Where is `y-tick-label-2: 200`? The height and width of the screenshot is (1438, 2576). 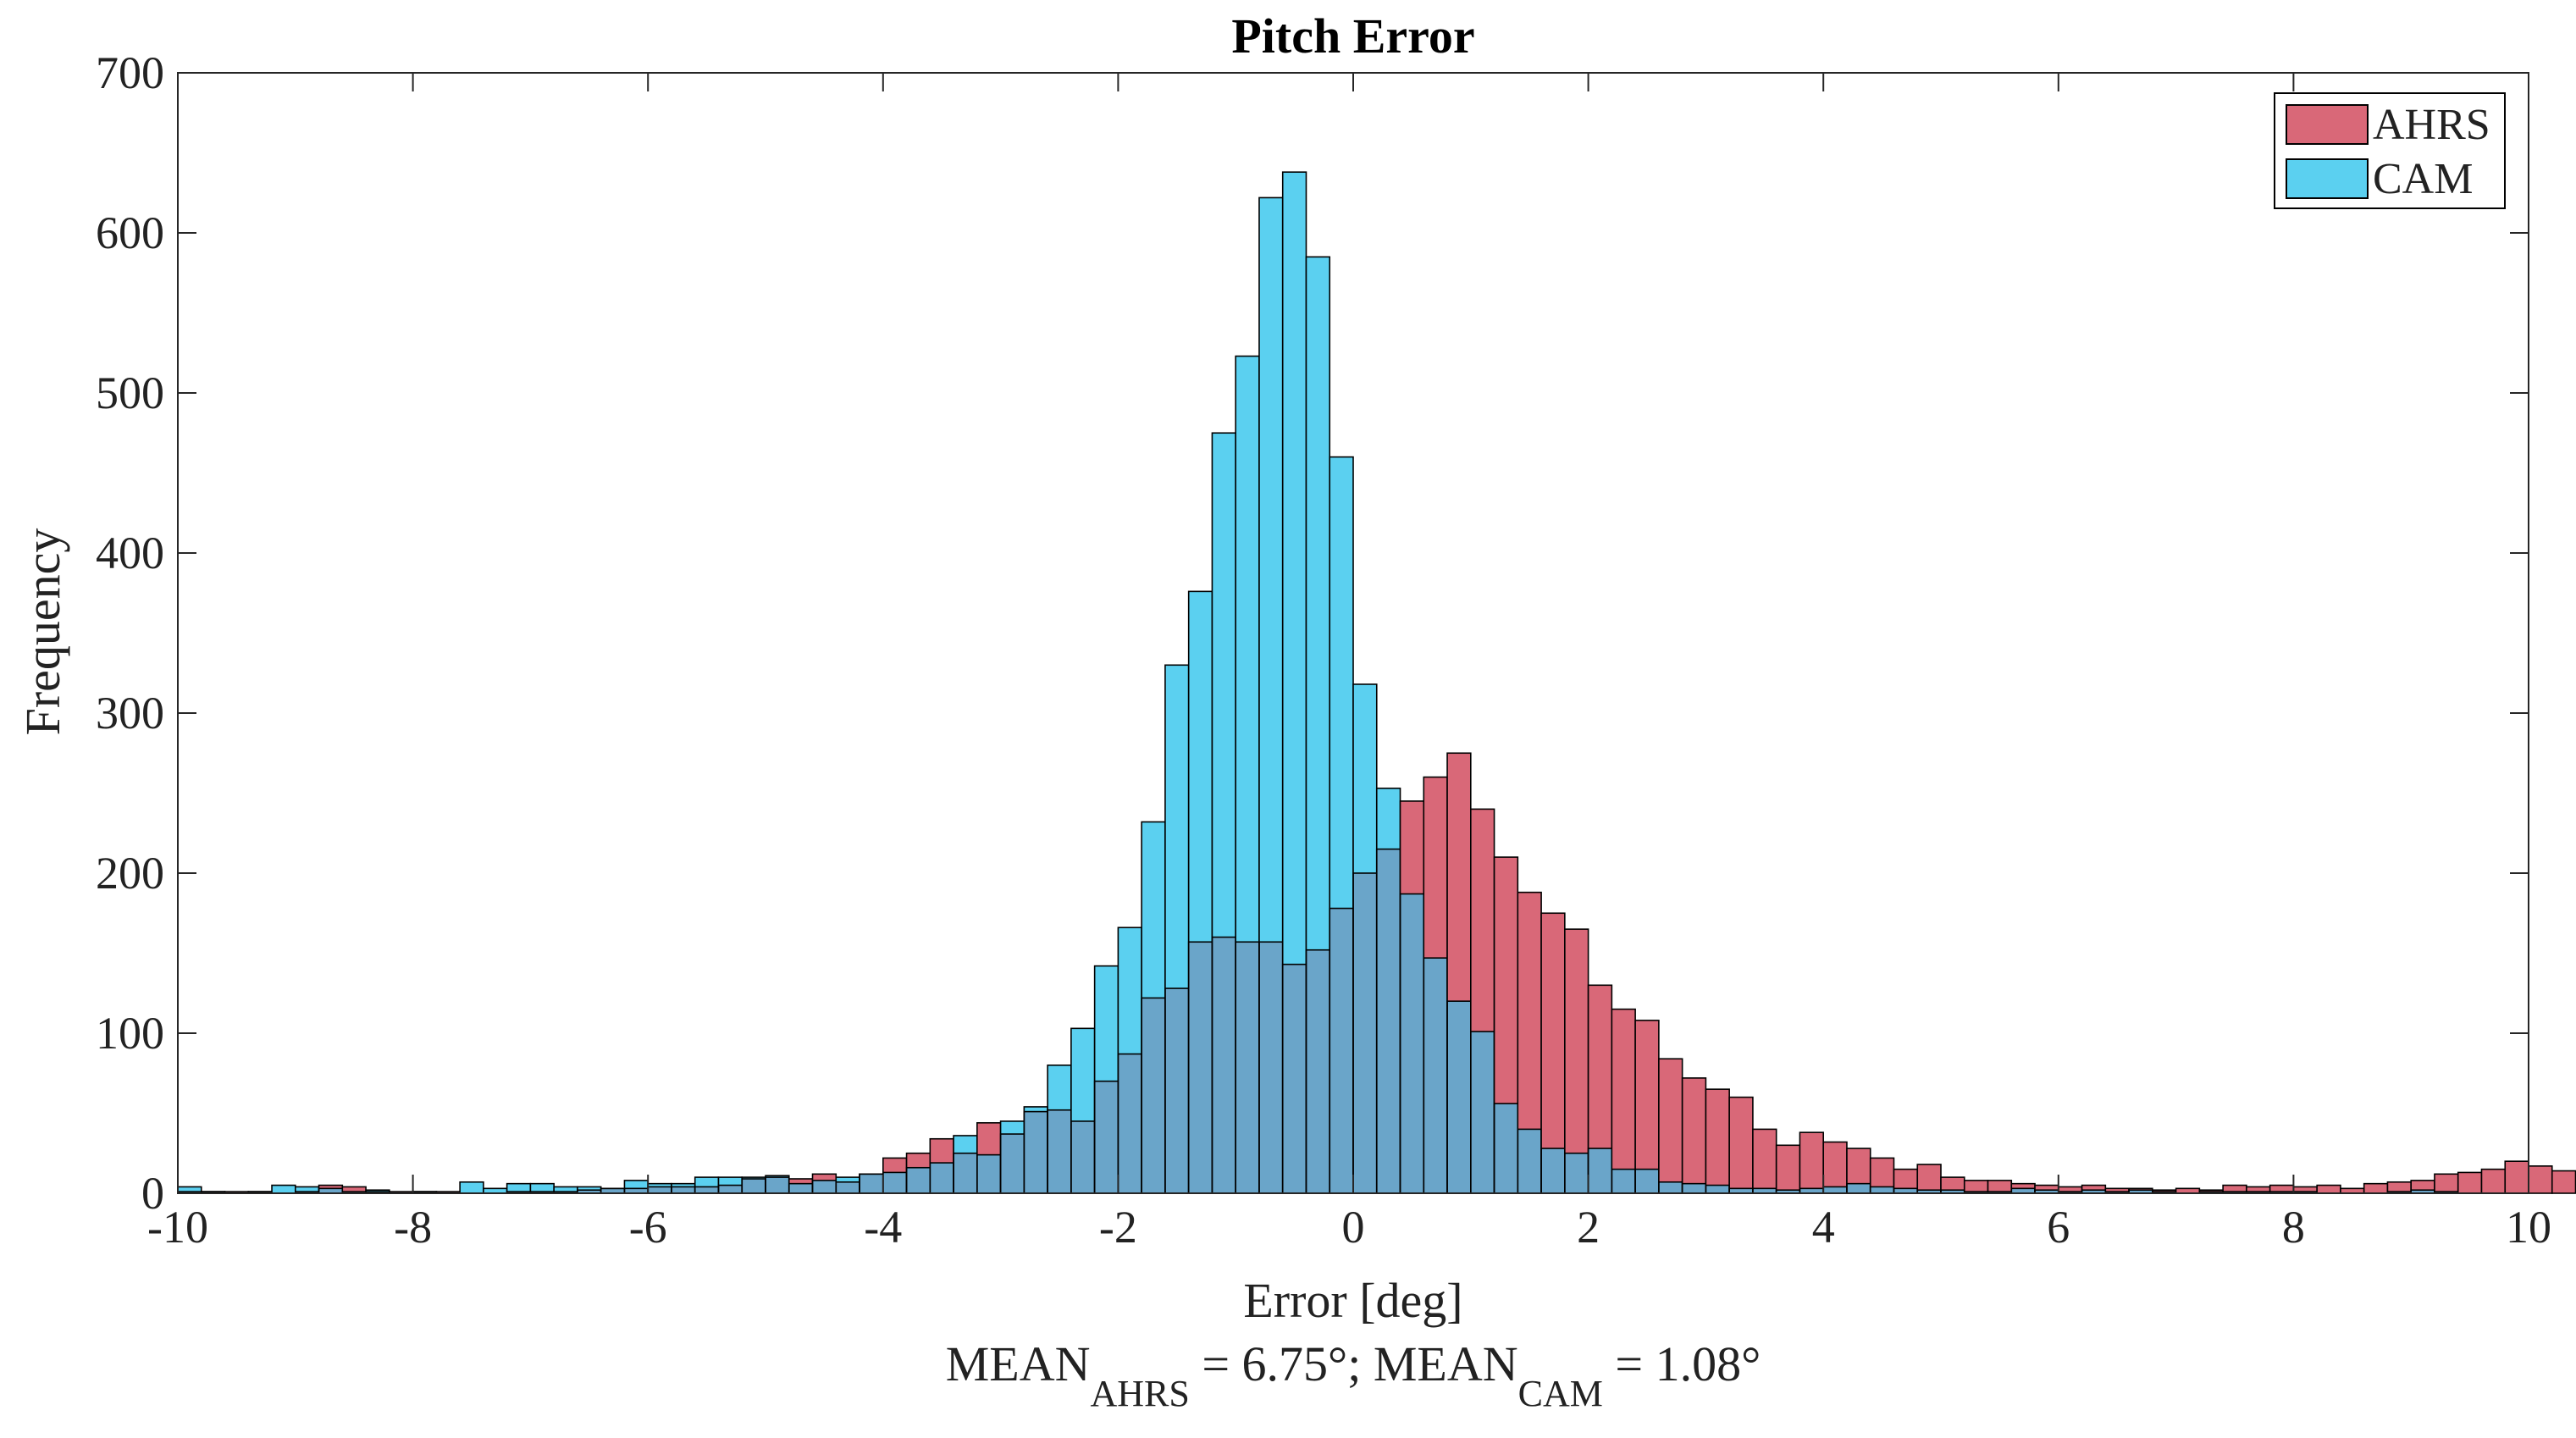
y-tick-label-2: 200 is located at coordinates (130, 873).